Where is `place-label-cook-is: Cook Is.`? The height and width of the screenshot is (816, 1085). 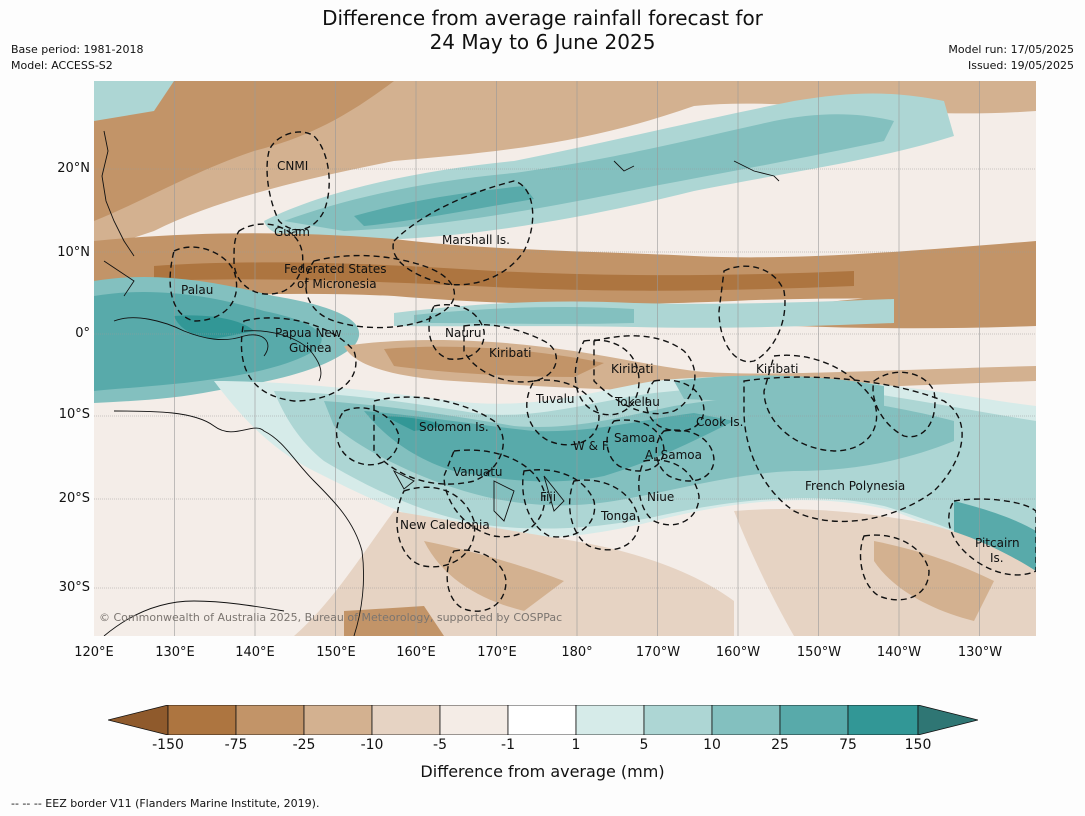 place-label-cook-is: Cook Is. is located at coordinates (720, 422).